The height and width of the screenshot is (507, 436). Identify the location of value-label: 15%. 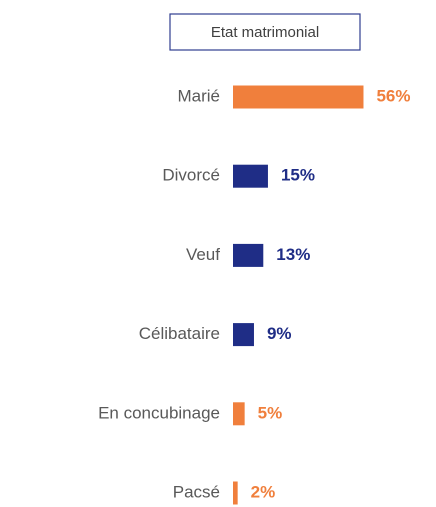
(298, 175).